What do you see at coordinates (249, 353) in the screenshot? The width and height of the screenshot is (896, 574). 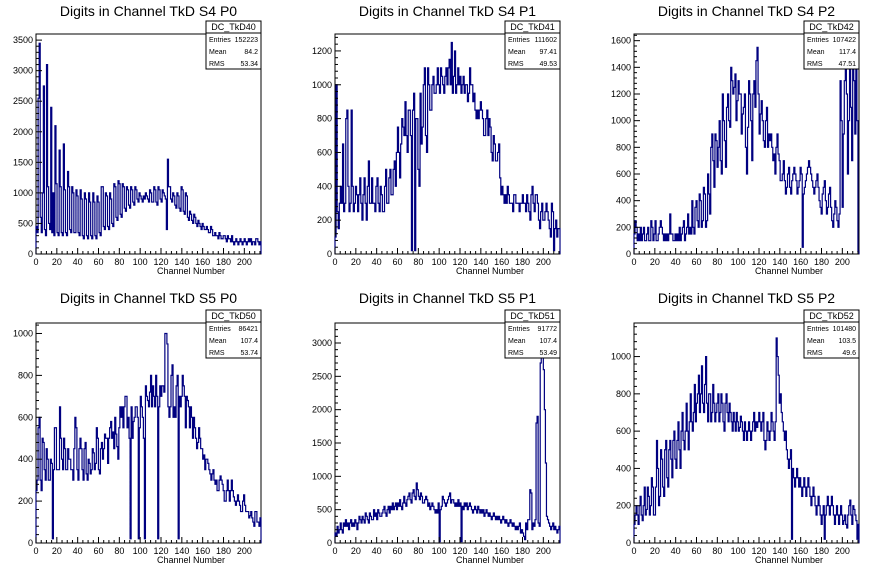 I see `stats-value: 53.74` at bounding box center [249, 353].